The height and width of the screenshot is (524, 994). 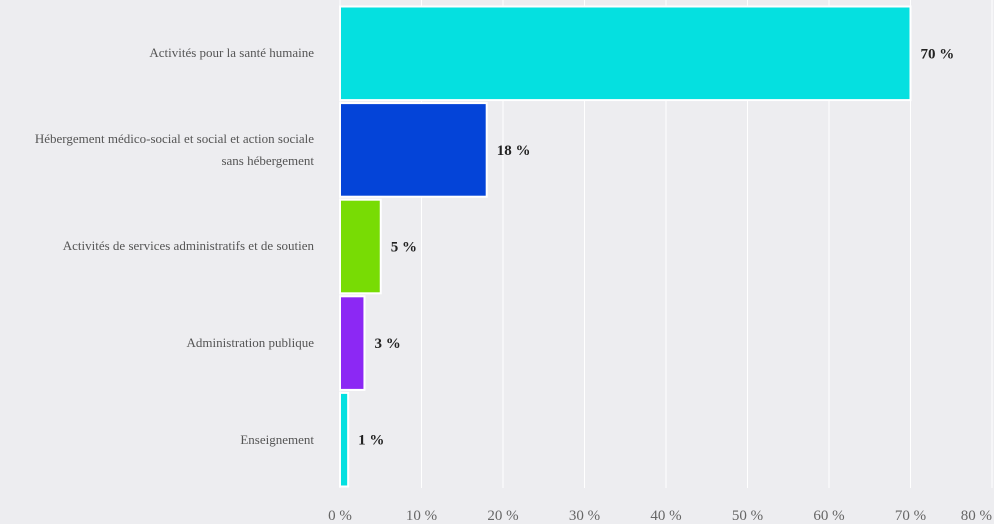 I want to click on value-label: 18 %, so click(x=514, y=151).